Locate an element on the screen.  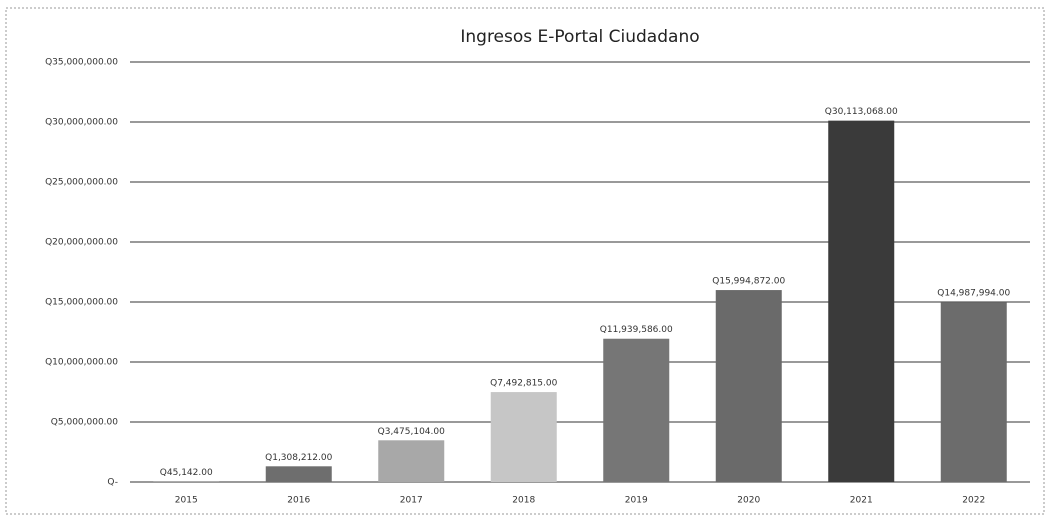
x-tick-label: 2016 is located at coordinates (298, 501).